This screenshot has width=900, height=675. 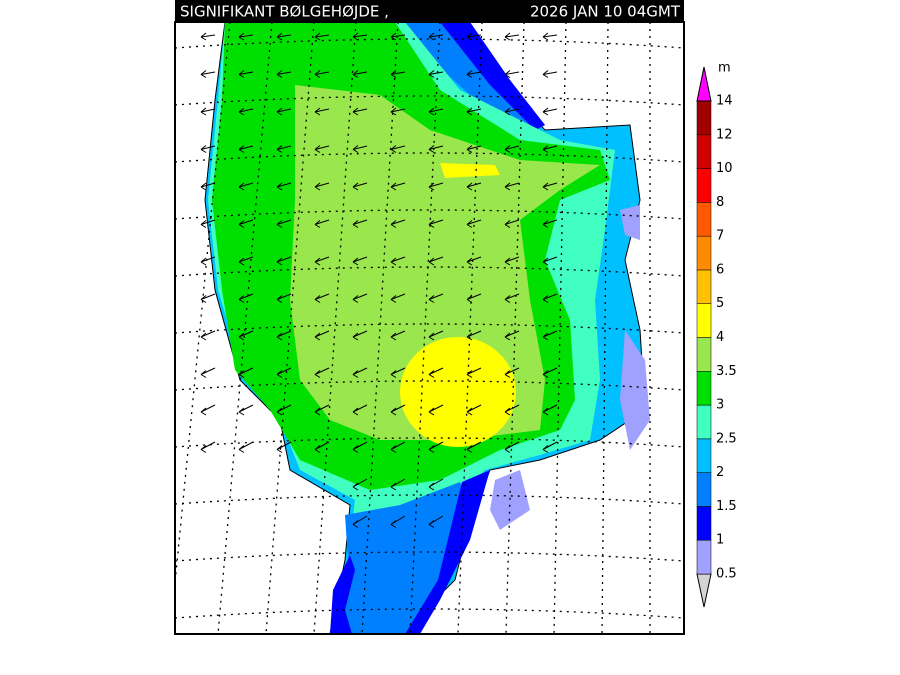 I want to click on legend-label: 8, so click(x=720, y=202).